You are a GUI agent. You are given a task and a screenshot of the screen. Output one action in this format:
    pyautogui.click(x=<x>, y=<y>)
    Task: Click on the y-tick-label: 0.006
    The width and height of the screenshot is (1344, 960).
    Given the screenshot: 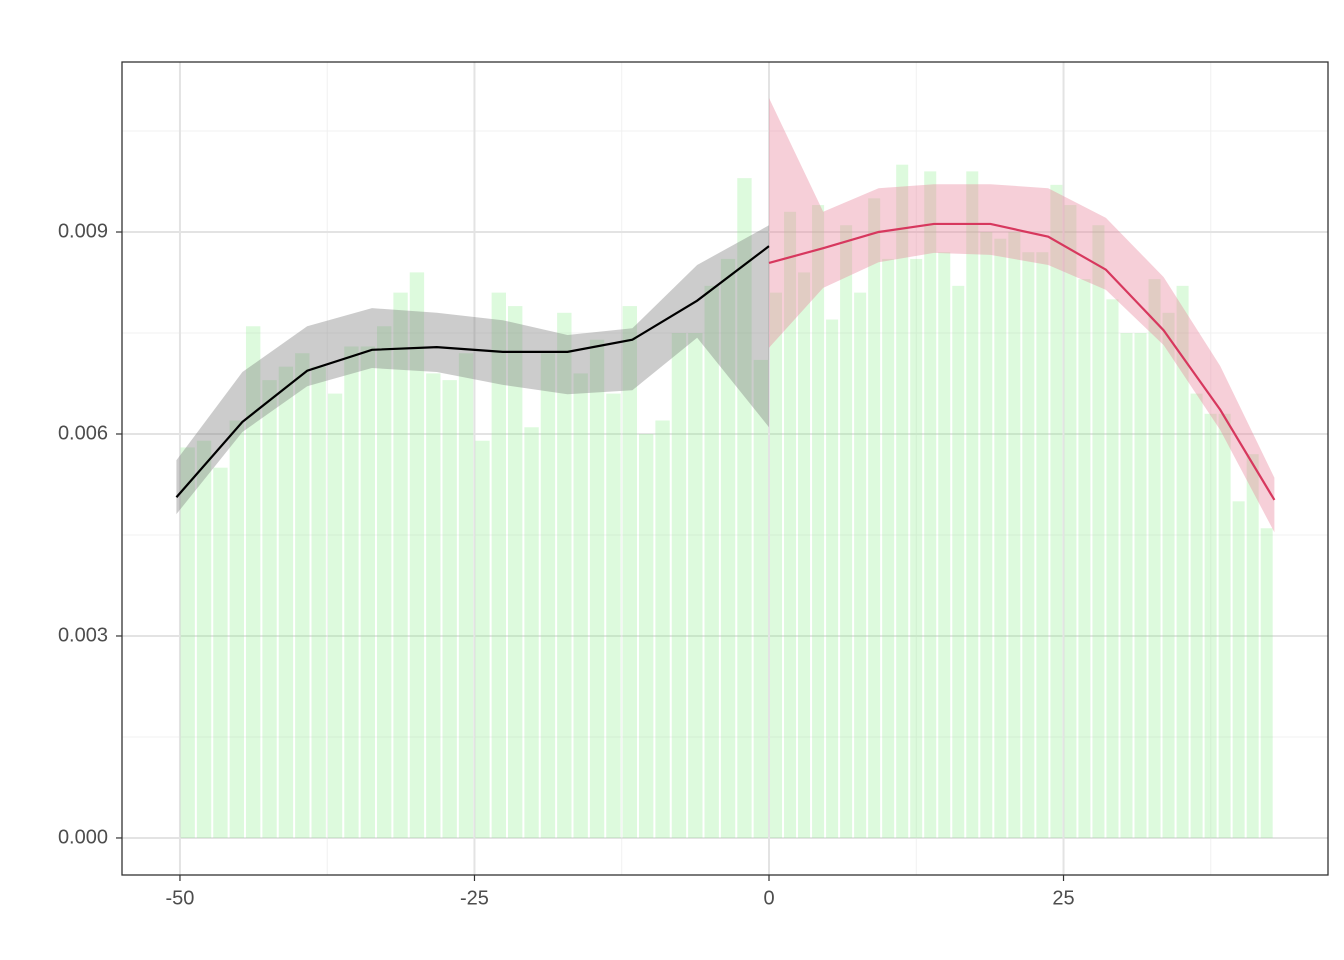 What is the action you would take?
    pyautogui.click(x=83, y=433)
    